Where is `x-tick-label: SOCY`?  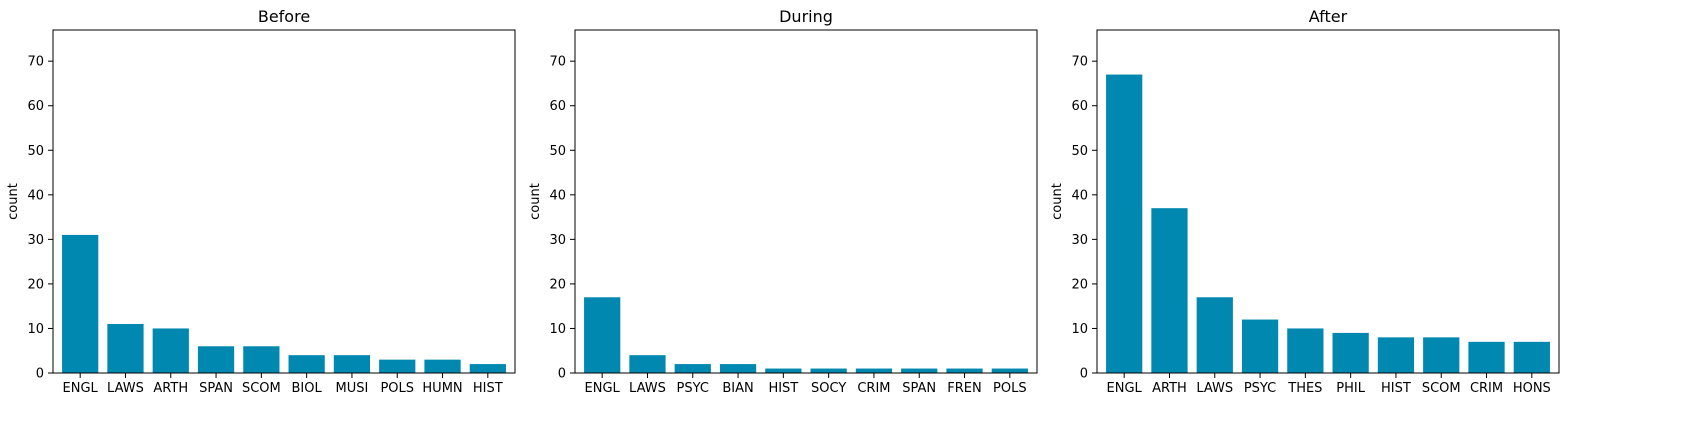
x-tick-label: SOCY is located at coordinates (828, 388).